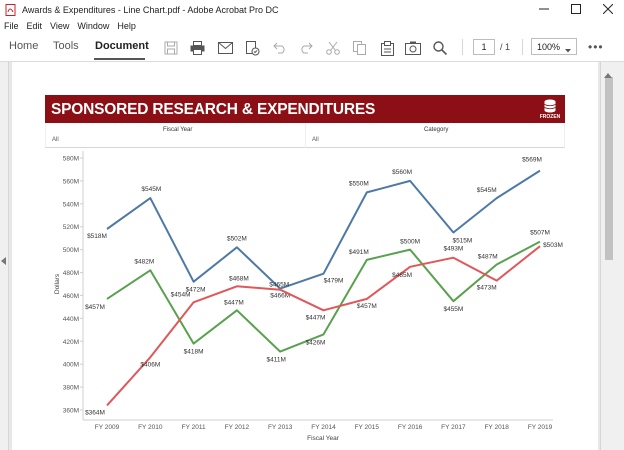 This screenshot has width=624, height=450. Describe the element at coordinates (359, 183) in the screenshot. I see `data-label: $550M` at that location.